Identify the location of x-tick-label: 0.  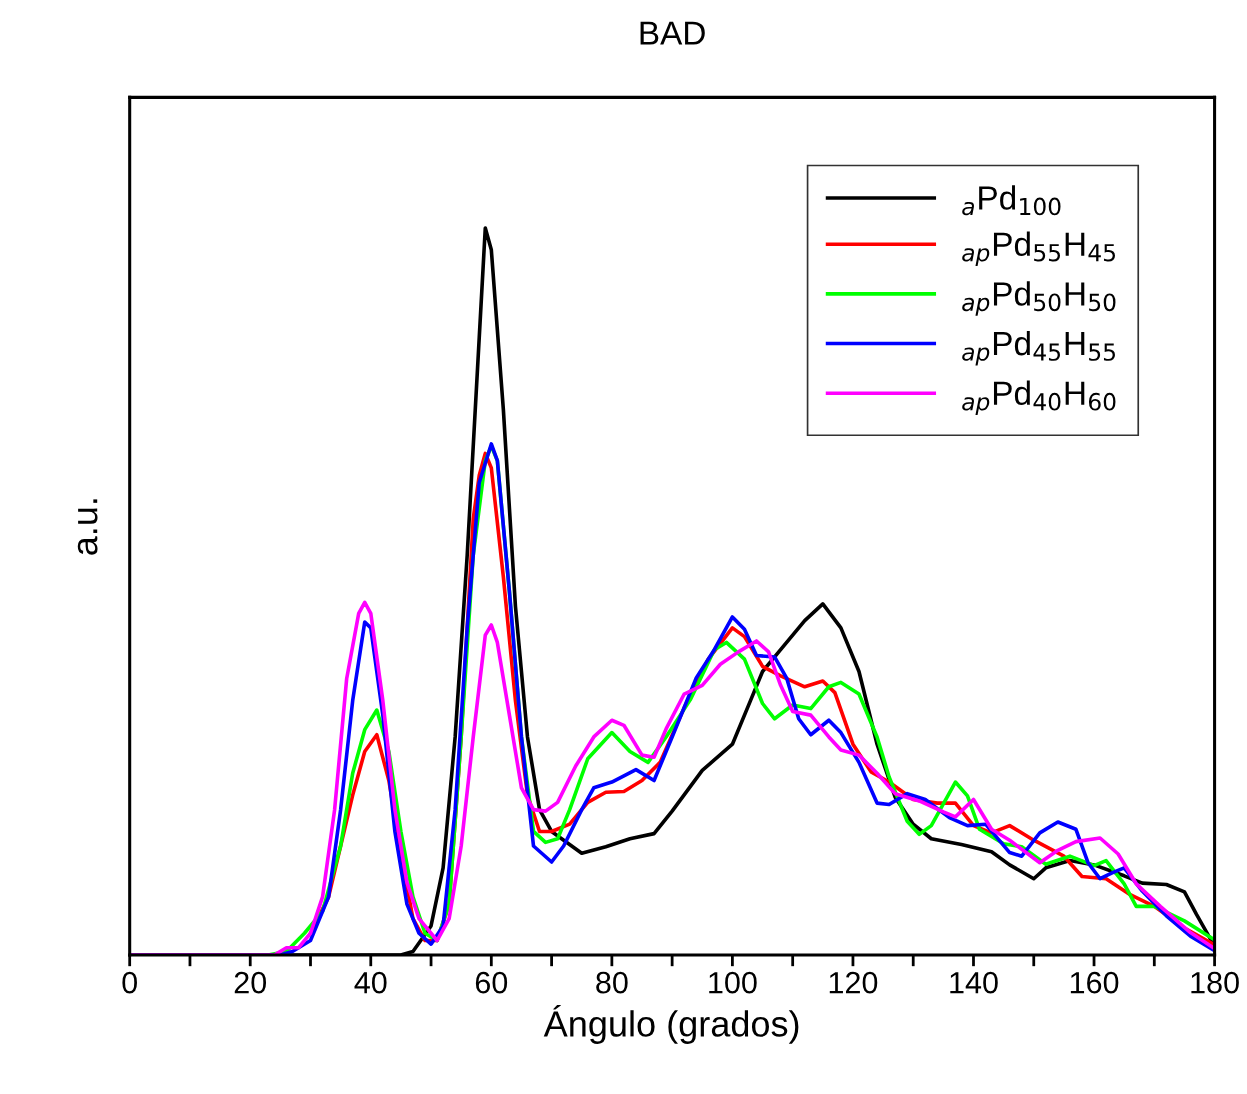
(129, 982).